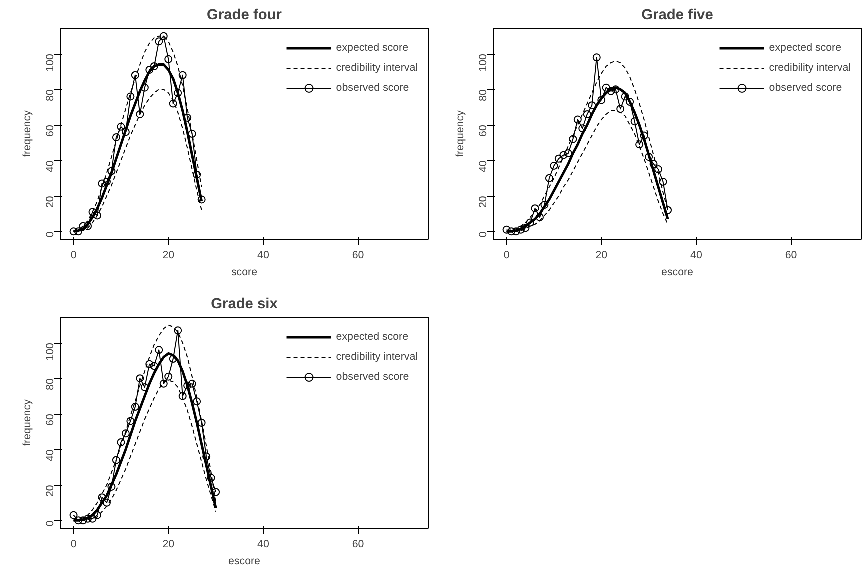 Image resolution: width=866 pixels, height=578 pixels. What do you see at coordinates (245, 304) in the screenshot?
I see `chart-title: Grade six` at bounding box center [245, 304].